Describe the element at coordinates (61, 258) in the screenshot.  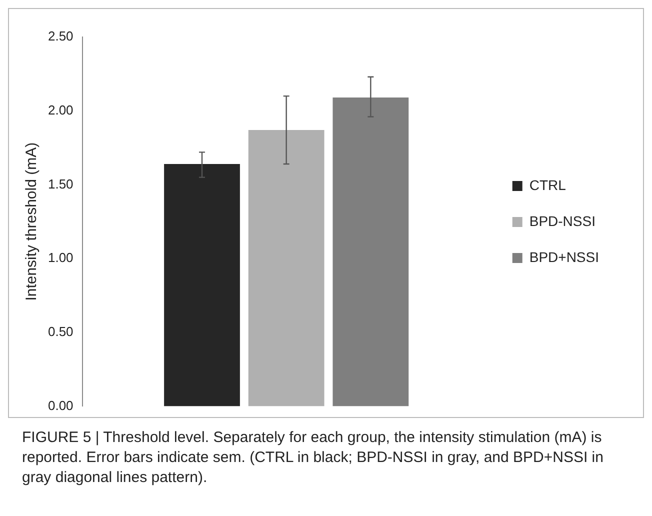
I see `y-tick-label: 1.00` at that location.